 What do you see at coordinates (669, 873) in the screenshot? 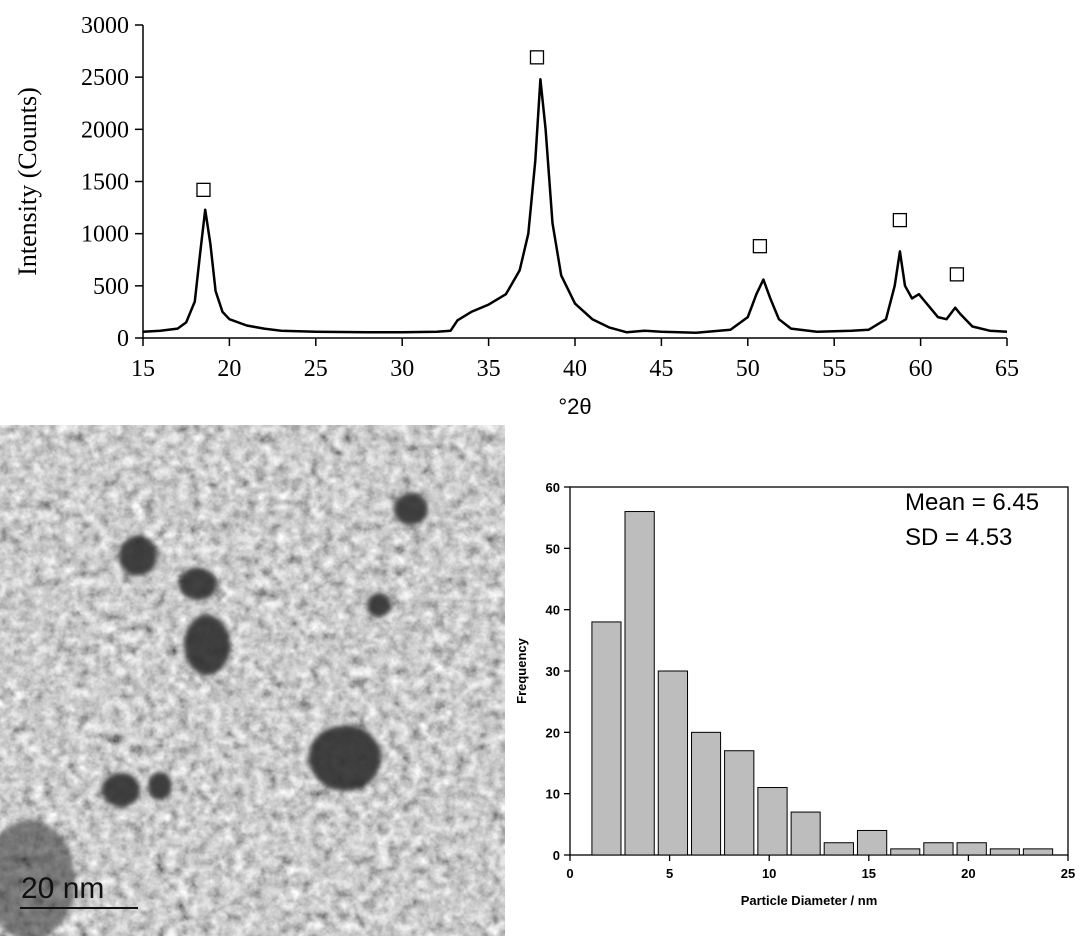
I see `x-tick-label: 5` at bounding box center [669, 873].